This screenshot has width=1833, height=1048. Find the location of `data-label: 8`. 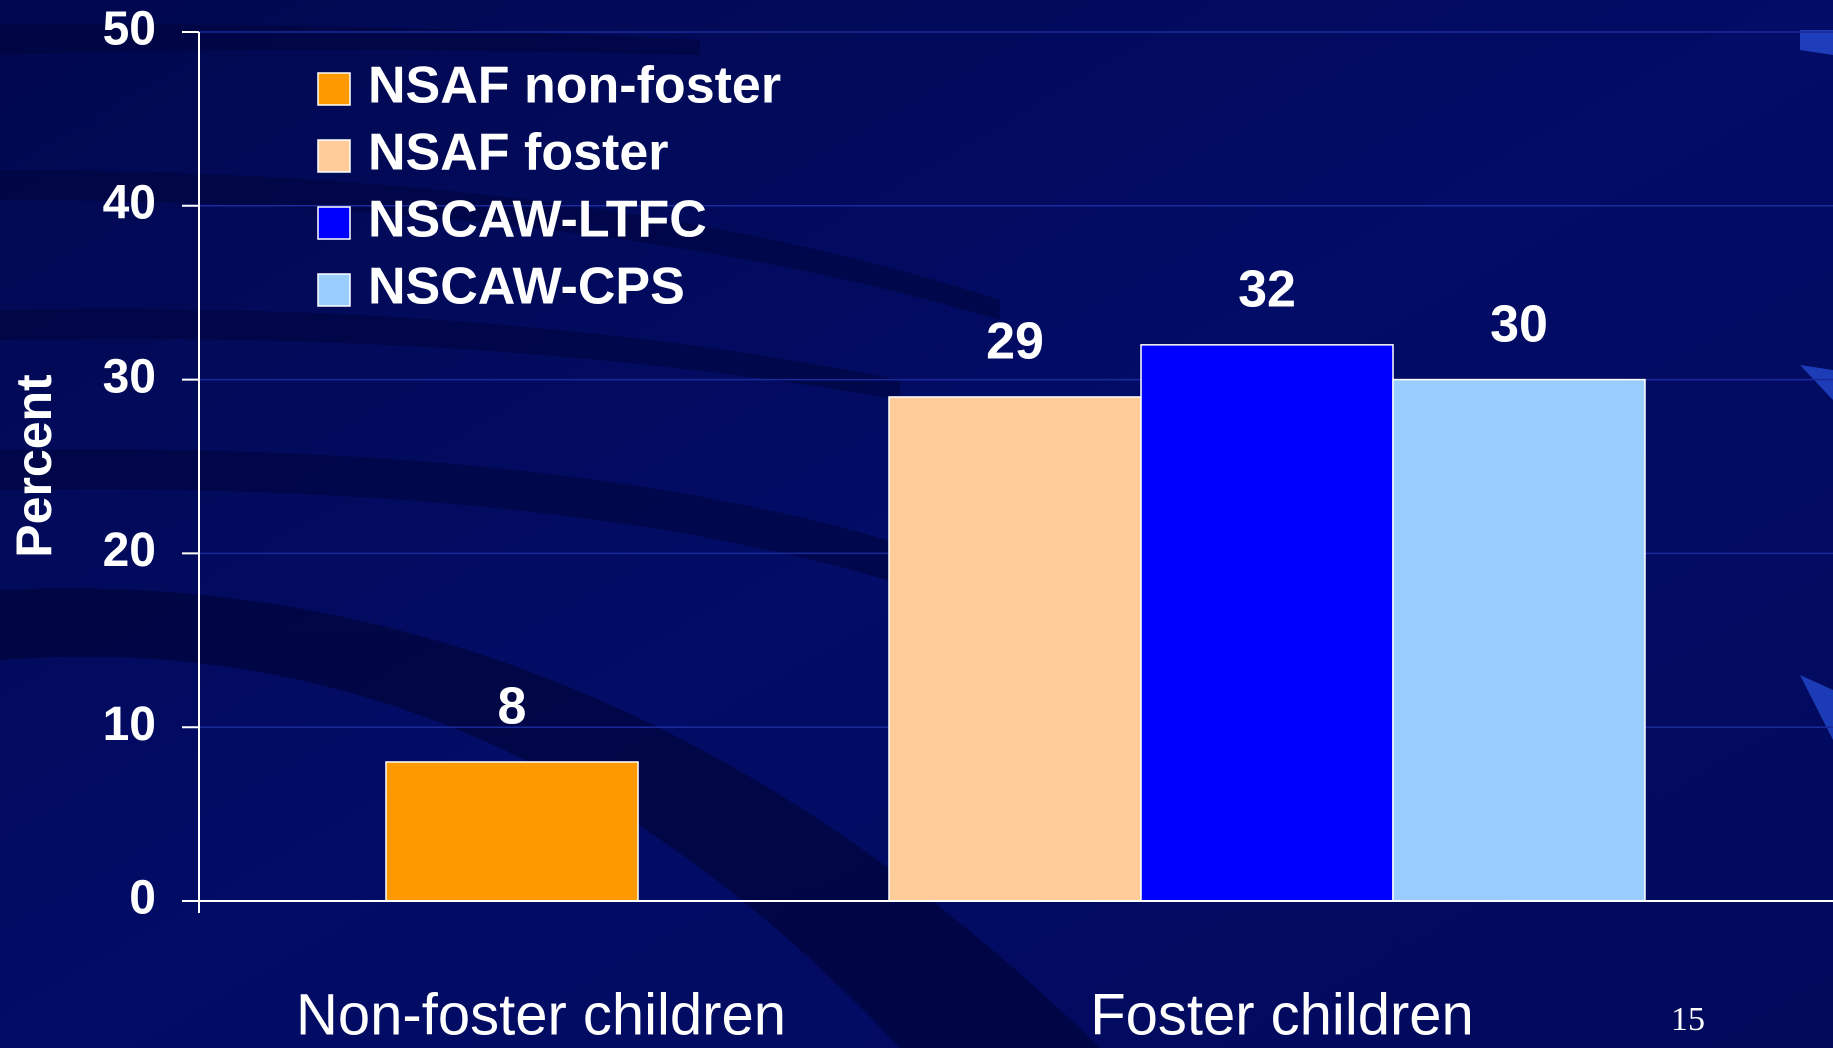

data-label: 8 is located at coordinates (512, 707).